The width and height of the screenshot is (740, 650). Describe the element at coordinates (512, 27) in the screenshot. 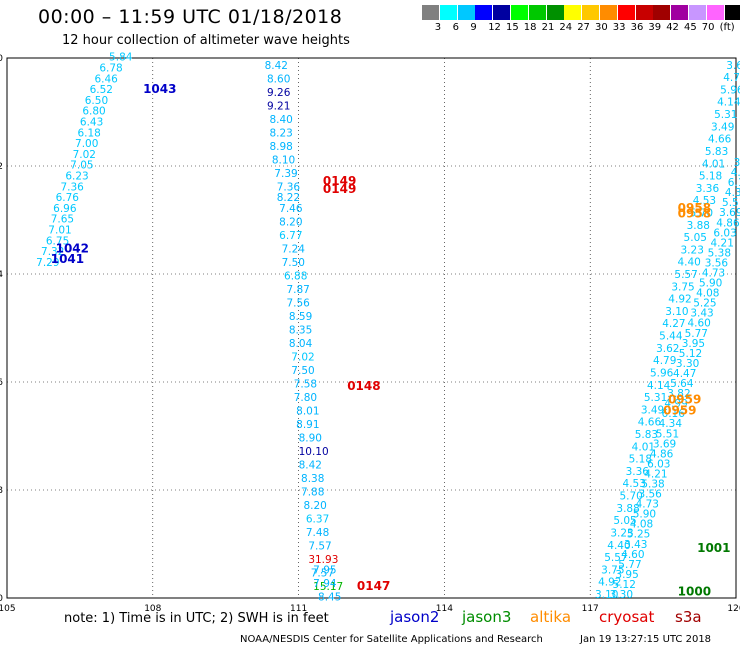

I see `colorbar-label: 15` at that location.